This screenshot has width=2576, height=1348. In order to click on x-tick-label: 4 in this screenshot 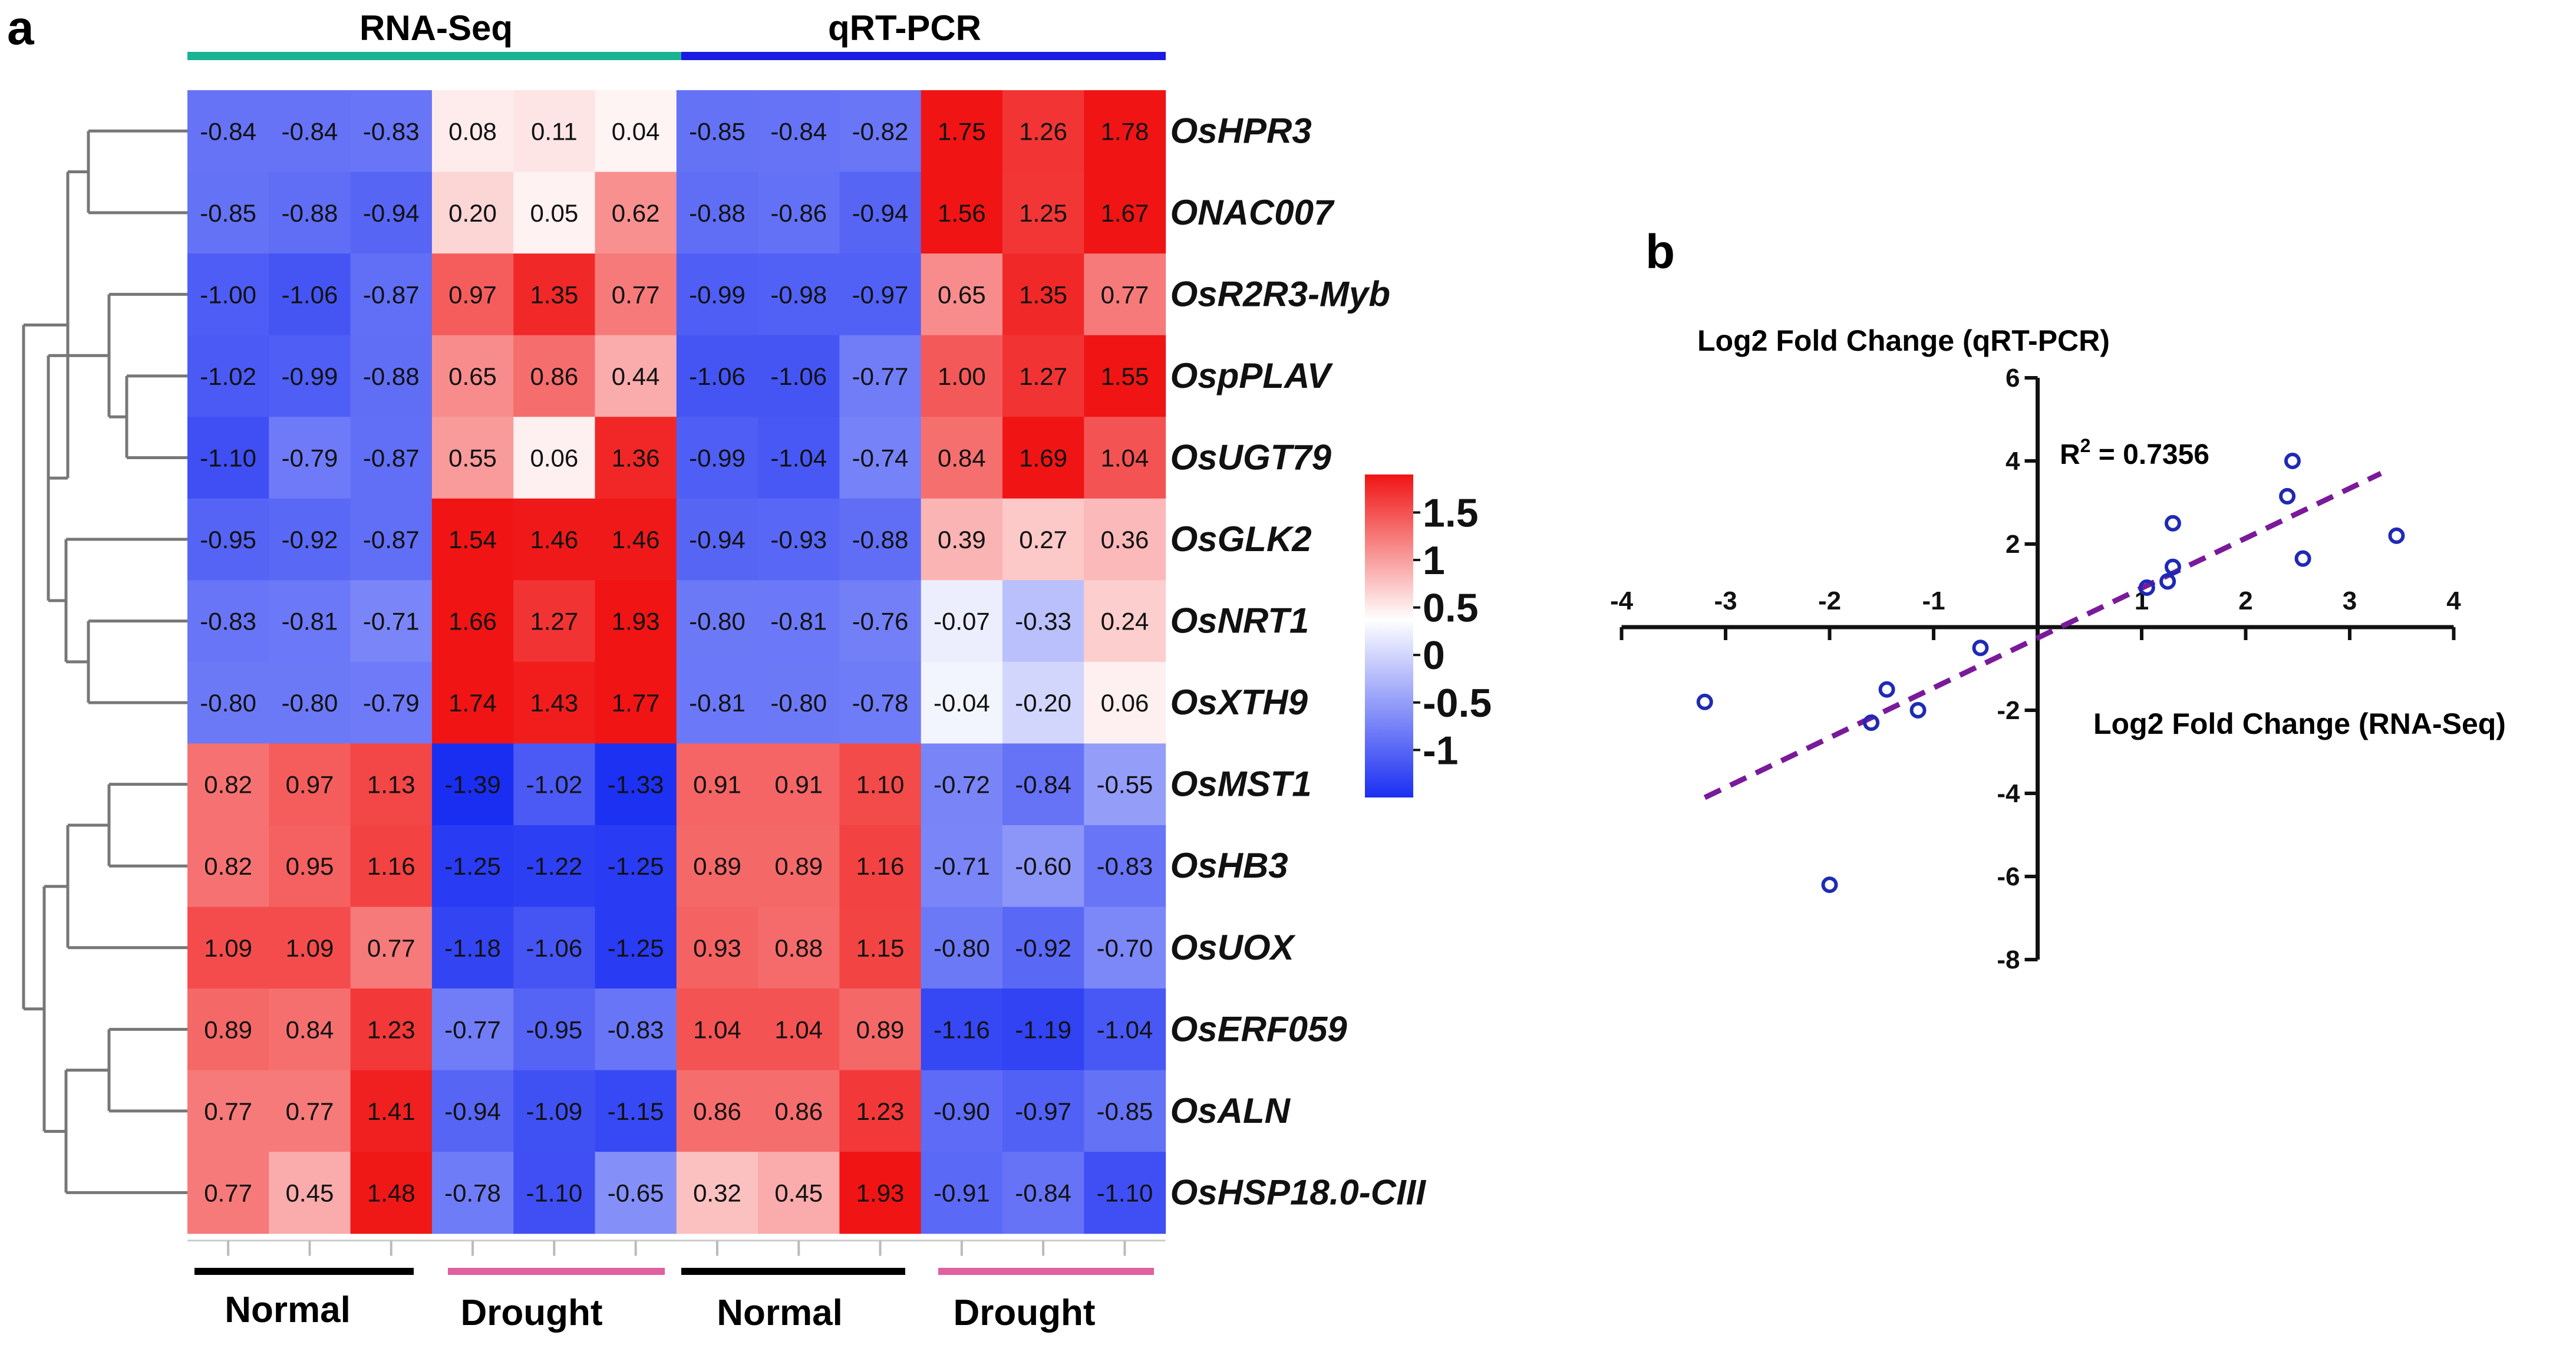, I will do `click(2453, 600)`.